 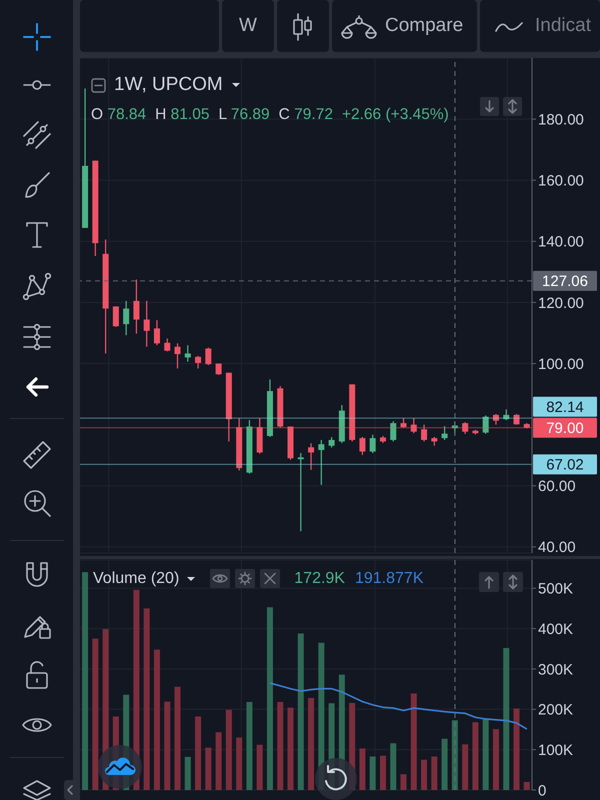 What do you see at coordinates (319, 578) in the screenshot?
I see `annotation: 172.9K` at bounding box center [319, 578].